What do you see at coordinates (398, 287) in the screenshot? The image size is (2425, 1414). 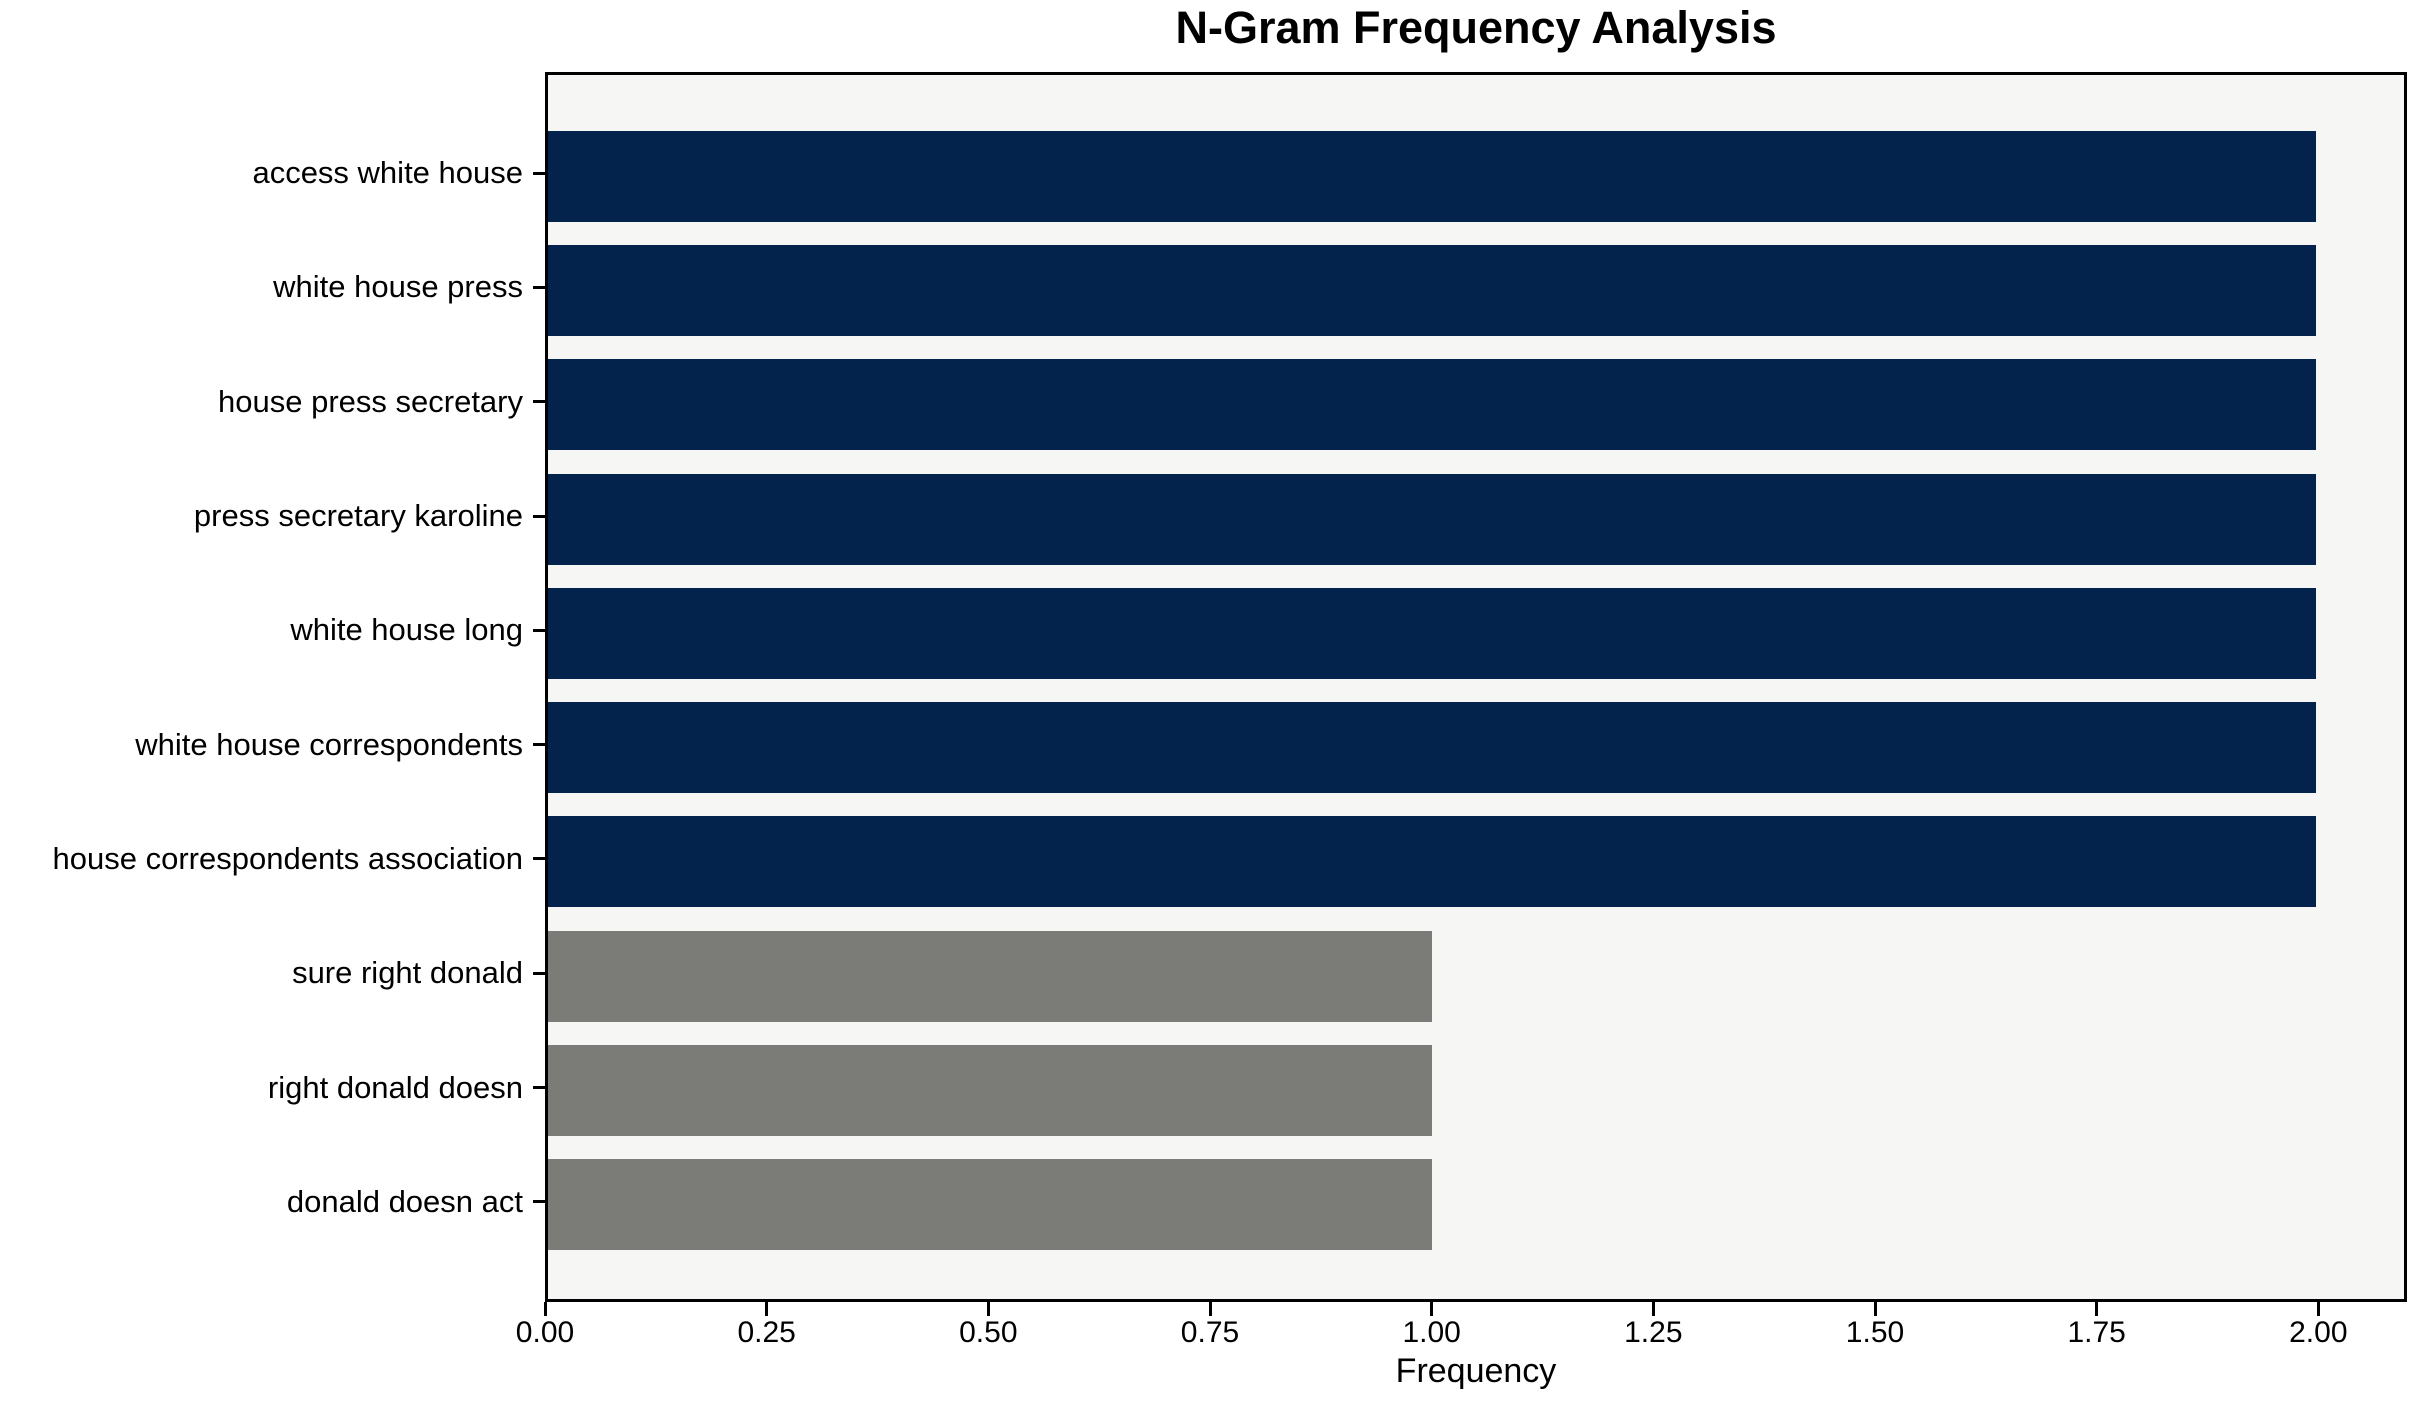 I see `y-tick-label: white house press` at bounding box center [398, 287].